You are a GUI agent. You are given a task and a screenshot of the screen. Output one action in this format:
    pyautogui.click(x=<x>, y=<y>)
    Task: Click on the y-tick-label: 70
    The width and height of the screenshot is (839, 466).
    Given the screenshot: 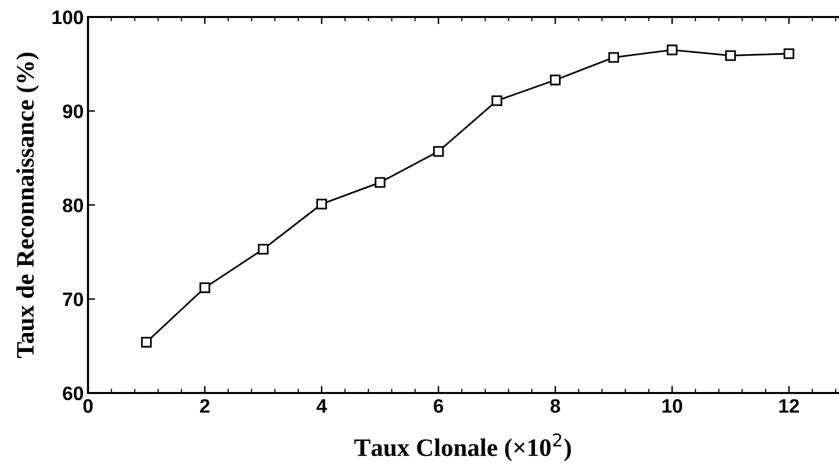 What is the action you would take?
    pyautogui.click(x=73, y=299)
    